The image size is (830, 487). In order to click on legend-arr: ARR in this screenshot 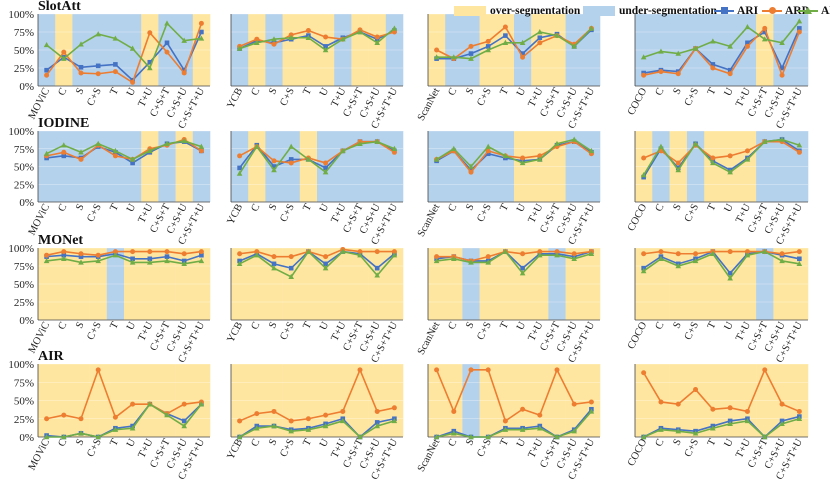, I will do `click(814, 11)`.